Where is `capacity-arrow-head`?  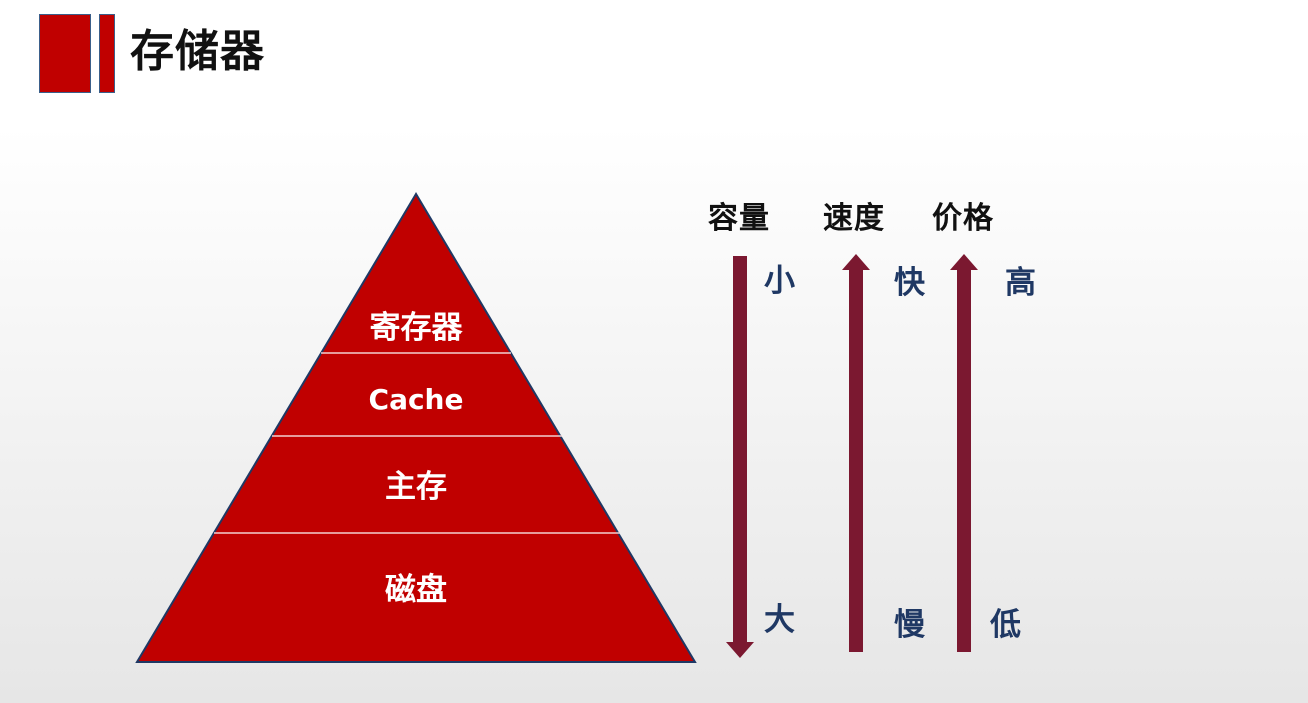 capacity-arrow-head is located at coordinates (740, 650).